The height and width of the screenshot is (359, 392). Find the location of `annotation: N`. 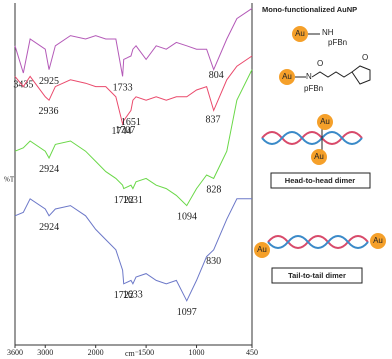

annotation: N is located at coordinates (309, 76).